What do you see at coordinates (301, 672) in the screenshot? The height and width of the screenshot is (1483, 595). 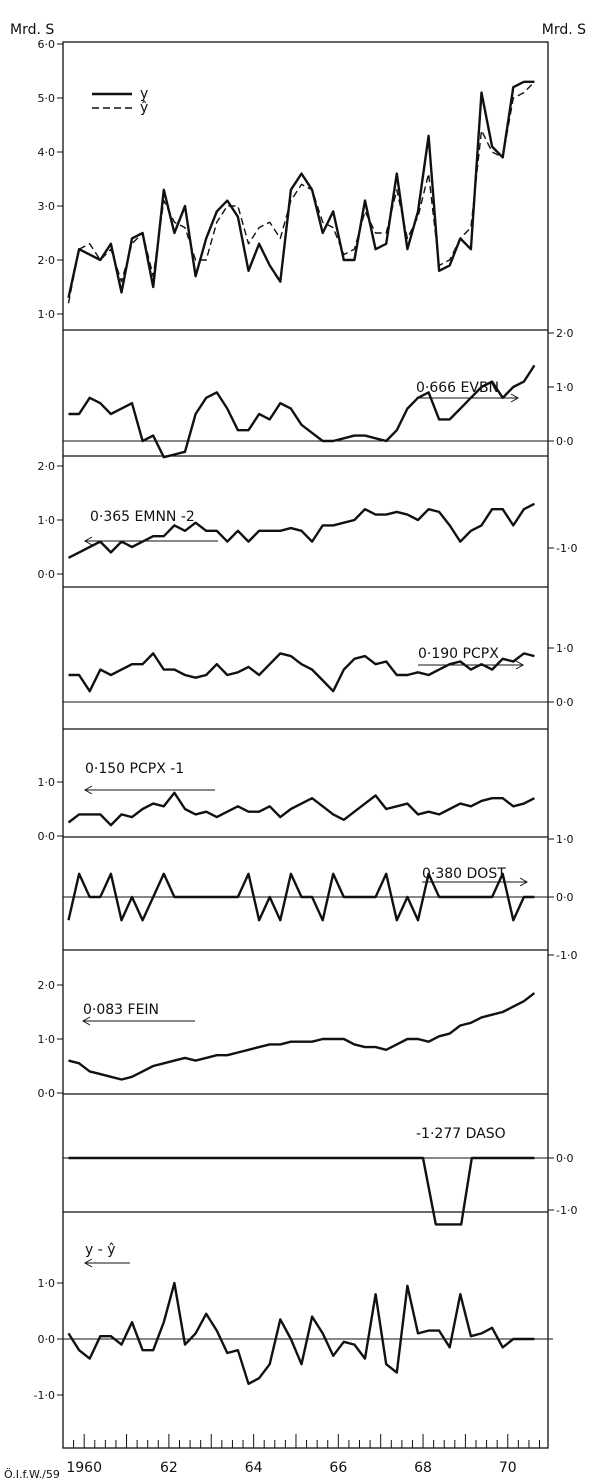 I see `p4-series-0-line` at bounding box center [301, 672].